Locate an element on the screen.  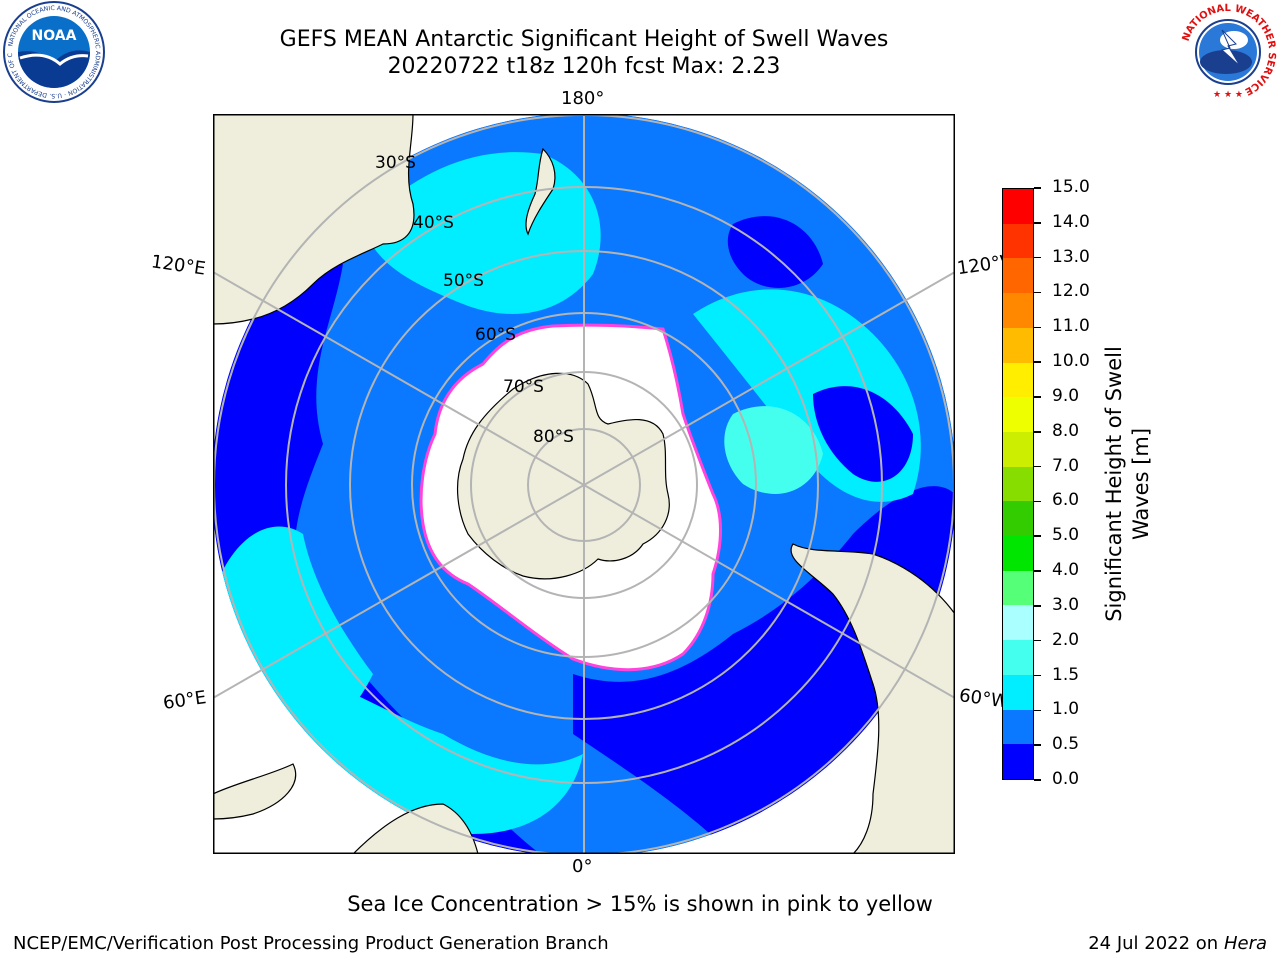
lon-label-180: 180° is located at coordinates (583, 98).